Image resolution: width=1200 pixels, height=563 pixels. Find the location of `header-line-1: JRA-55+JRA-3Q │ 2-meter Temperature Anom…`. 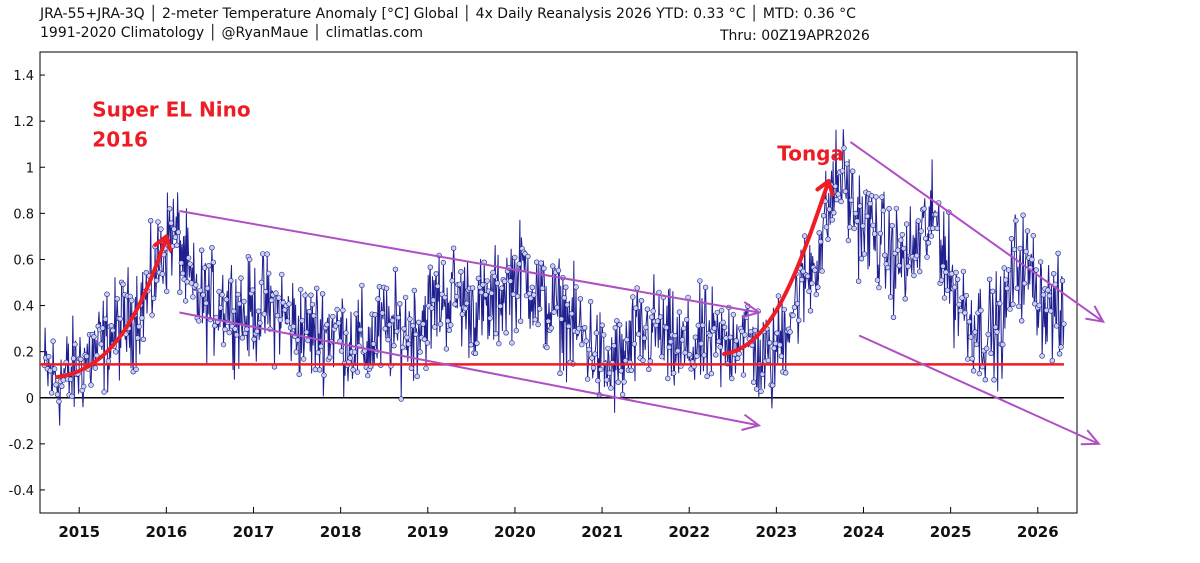

header-line-1: JRA-55+JRA-3Q │ 2-meter Temperature Anom… is located at coordinates (448, 14).